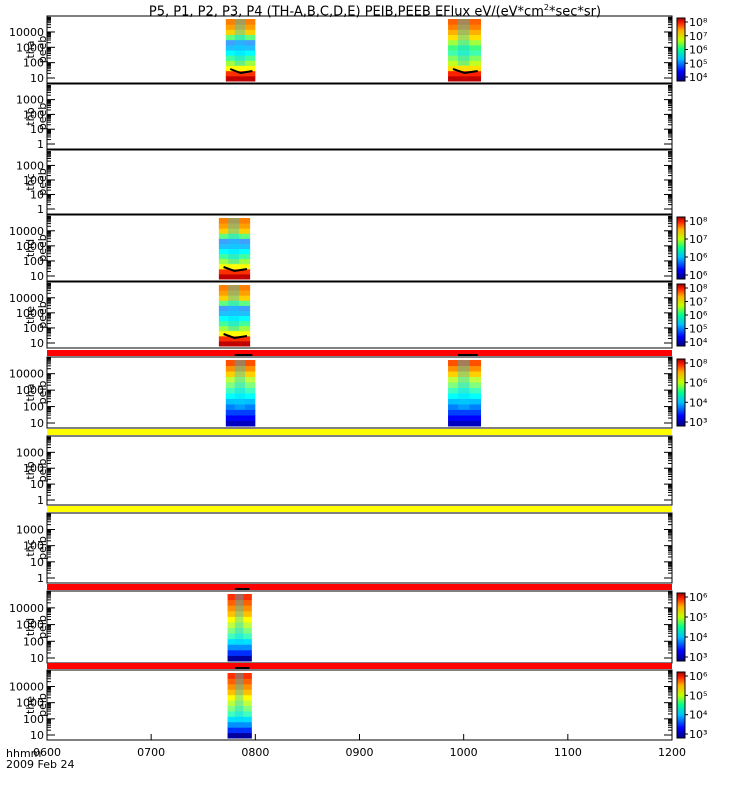  Describe the element at coordinates (358, 624) in the screenshot. I see `panel-thd-peib: 10 100 1000 10000 thd peib 10³ 10⁴ 10⁵ 10⁶` at that location.